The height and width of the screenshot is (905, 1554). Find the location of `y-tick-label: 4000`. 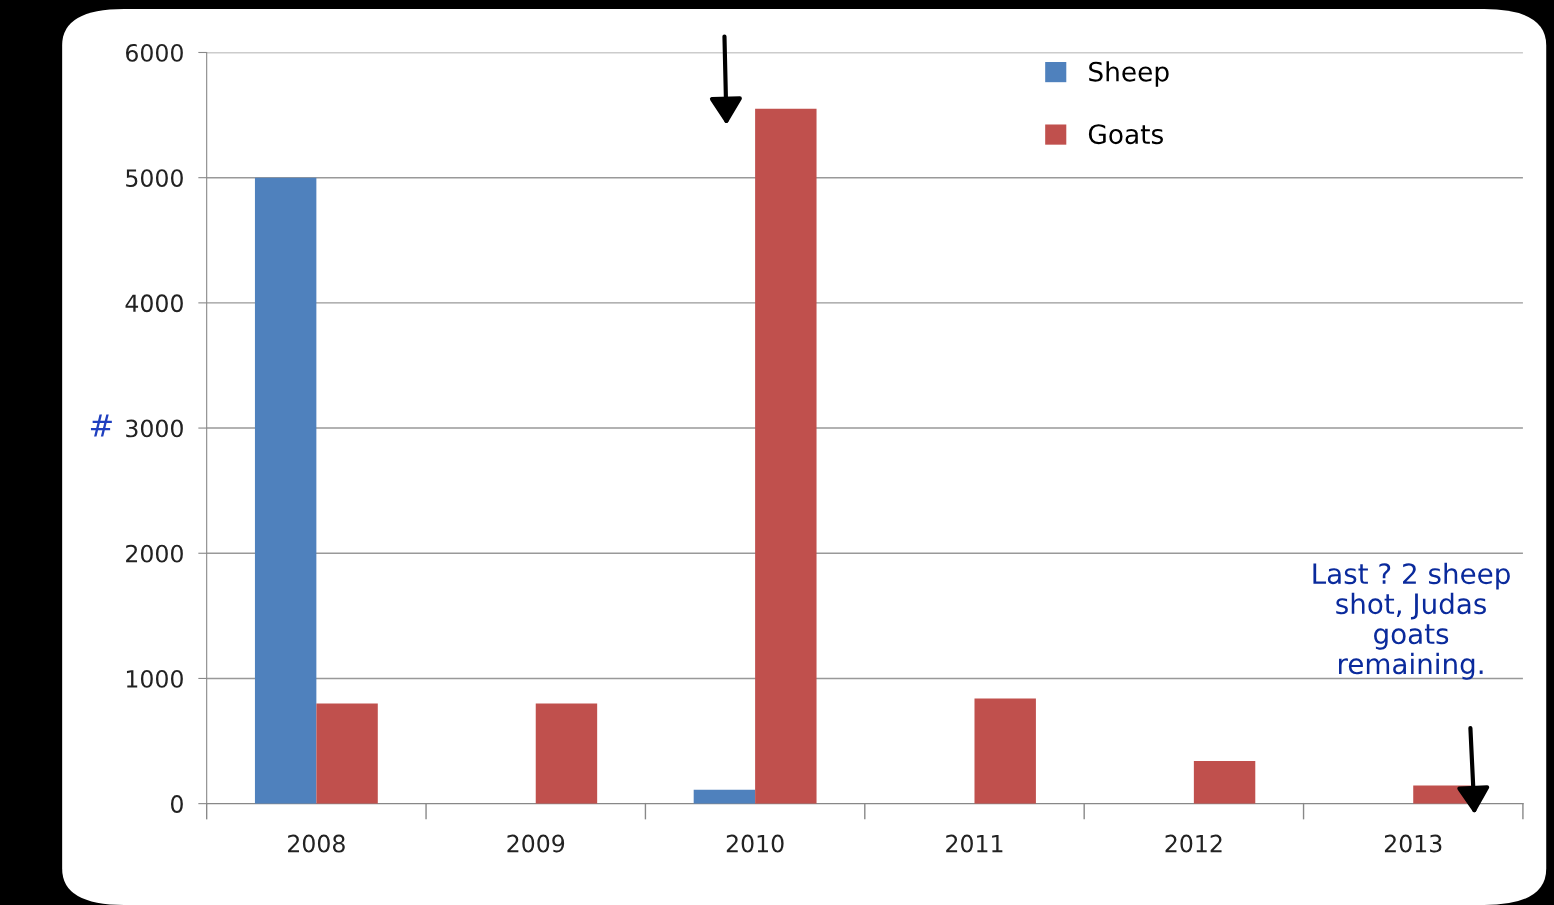

y-tick-label: 4000 is located at coordinates (154, 303).